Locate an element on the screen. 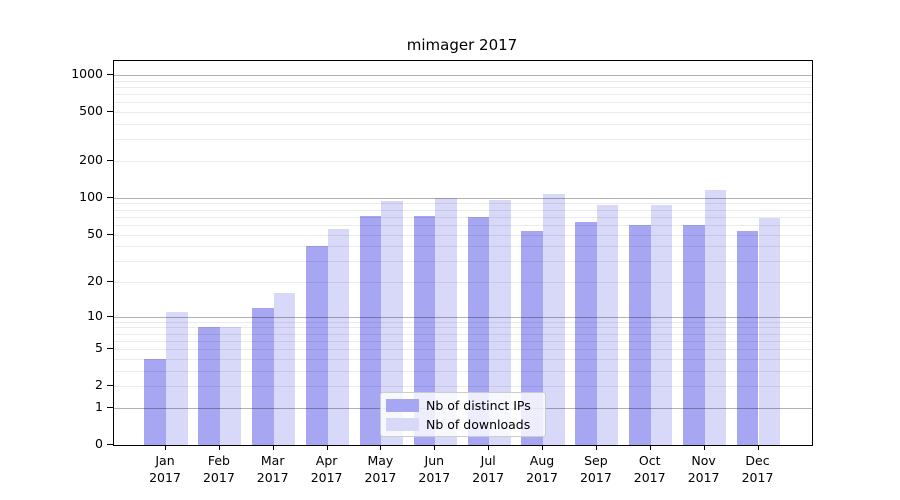 The width and height of the screenshot is (900, 500). bar-jul-distinct-ips is located at coordinates (478, 330).